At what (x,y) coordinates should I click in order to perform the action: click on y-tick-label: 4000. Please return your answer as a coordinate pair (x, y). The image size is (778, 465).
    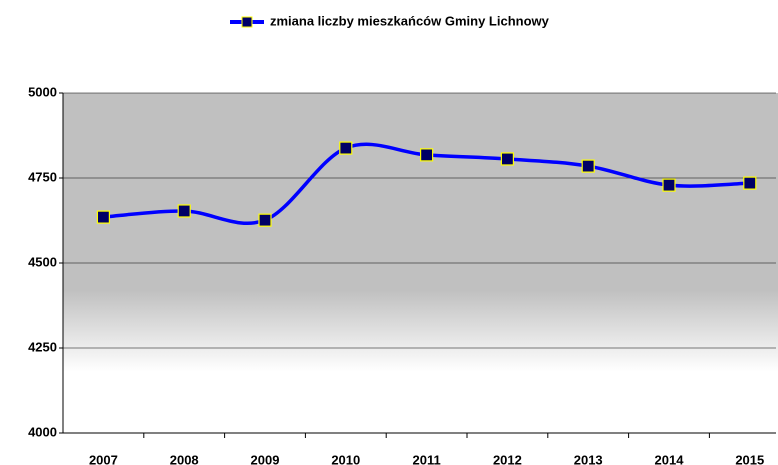
    Looking at the image, I should click on (42, 431).